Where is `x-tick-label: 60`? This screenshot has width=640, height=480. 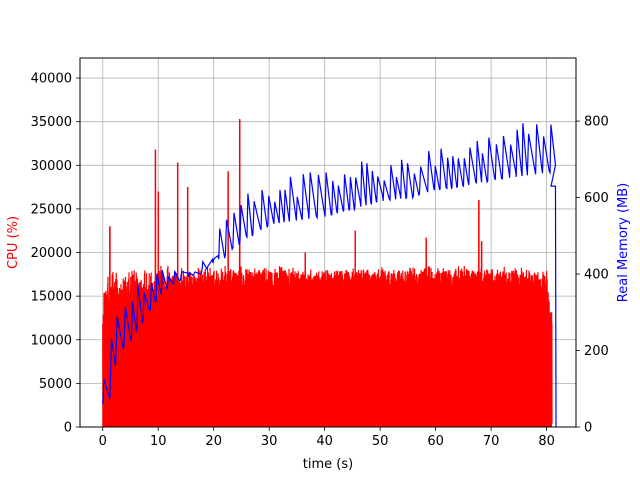
x-tick-label: 60 is located at coordinates (435, 441).